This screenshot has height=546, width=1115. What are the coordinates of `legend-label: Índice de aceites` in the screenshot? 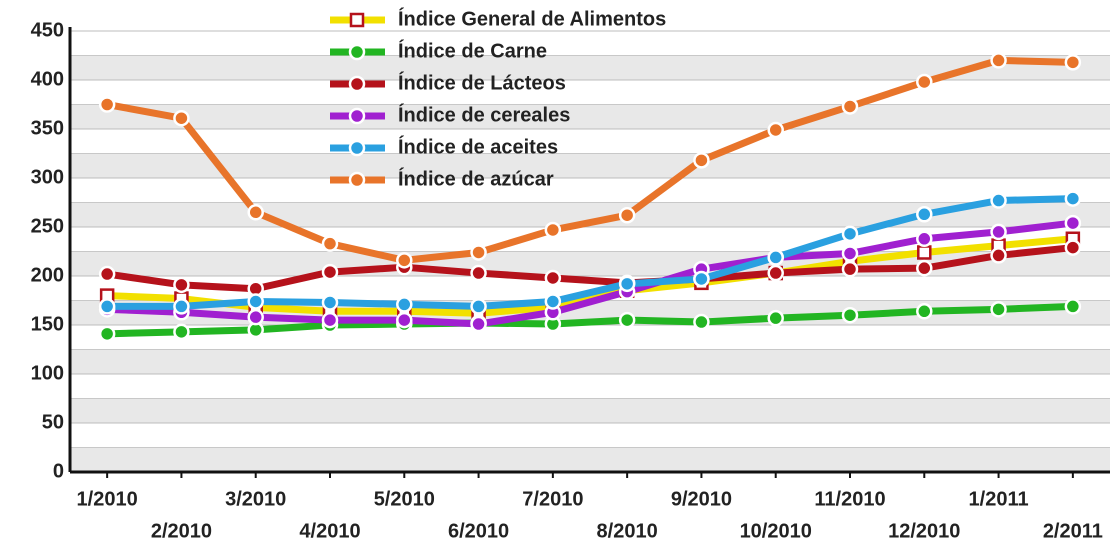 It's located at (478, 146).